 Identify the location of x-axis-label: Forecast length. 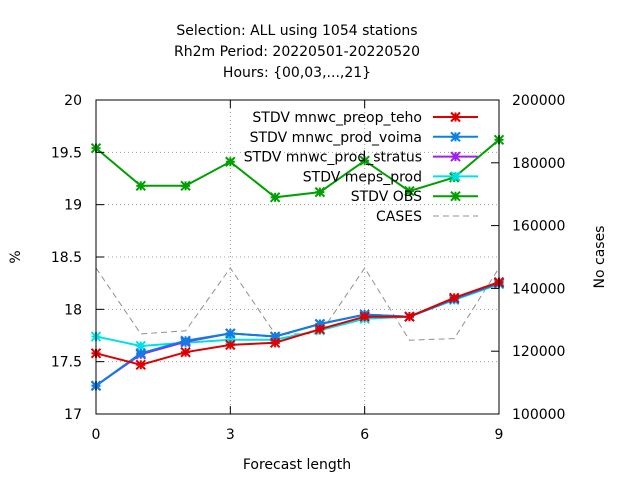
(297, 465).